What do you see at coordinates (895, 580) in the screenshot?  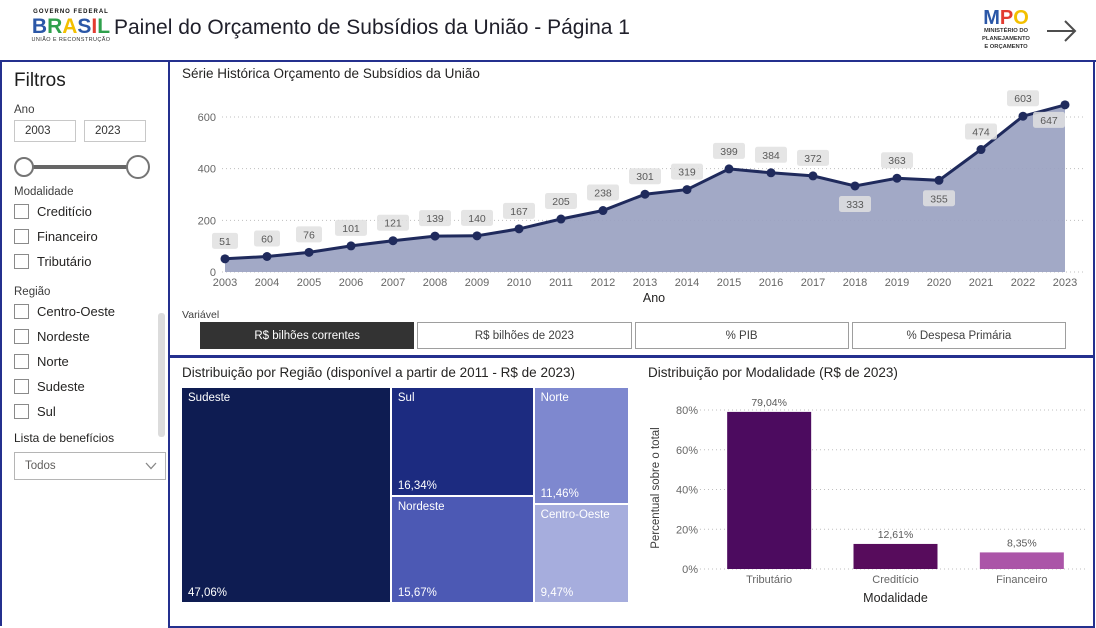 I see `x-tick: Creditício` at bounding box center [895, 580].